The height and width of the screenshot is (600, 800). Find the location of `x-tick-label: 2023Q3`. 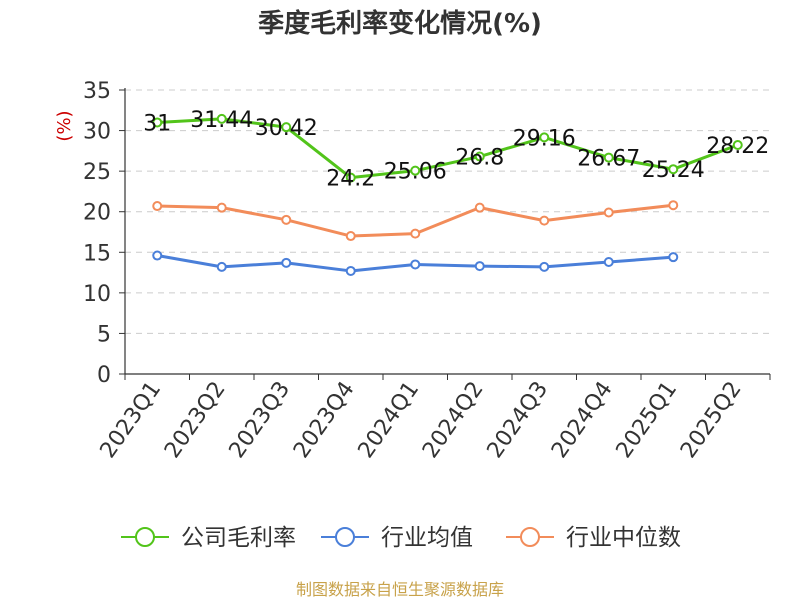

x-tick-label: 2023Q3 is located at coordinates (260, 420).